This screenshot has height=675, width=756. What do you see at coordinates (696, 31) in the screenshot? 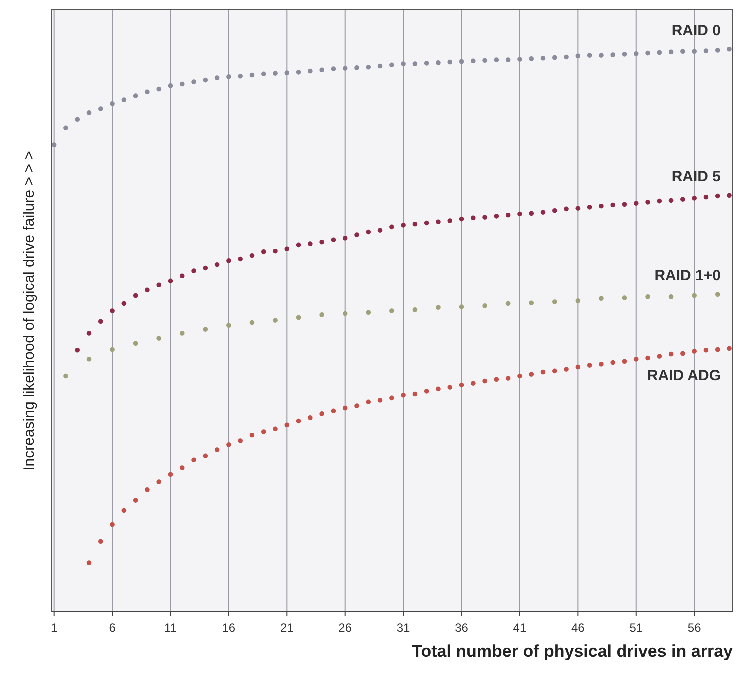
I see `series-label: RAID 0` at bounding box center [696, 31].